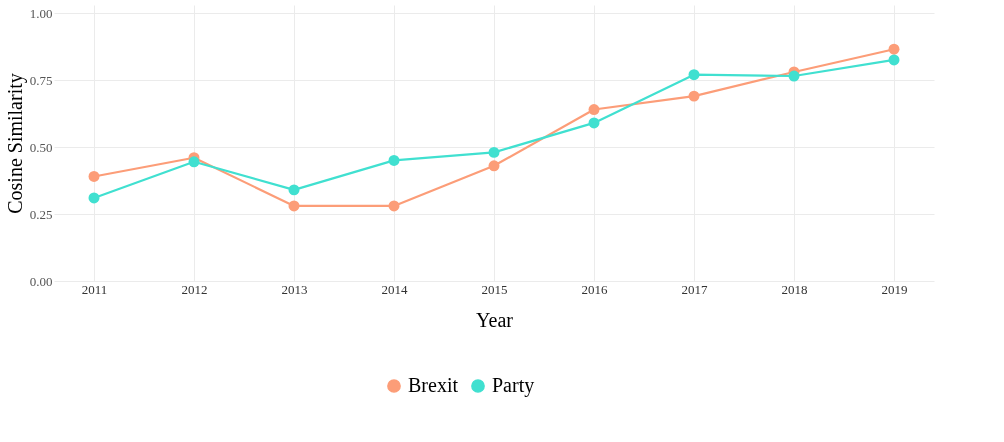 The image size is (1004, 442). I want to click on x-tick-label: 2014, so click(394, 289).